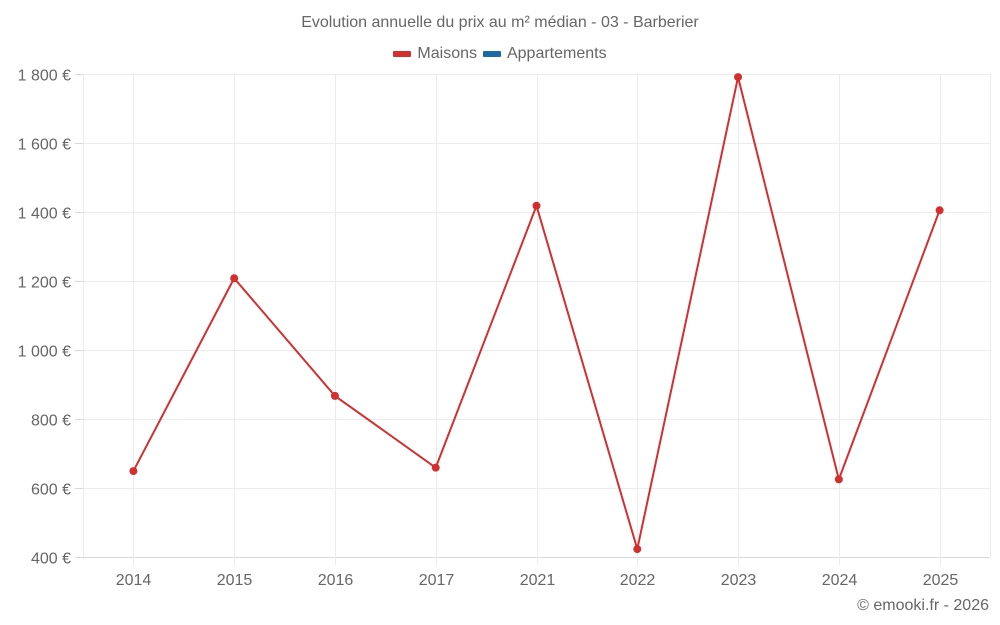 This screenshot has width=1000, height=625. What do you see at coordinates (923, 605) in the screenshot?
I see `copyright-credit: © emooki.fr - 2026` at bounding box center [923, 605].